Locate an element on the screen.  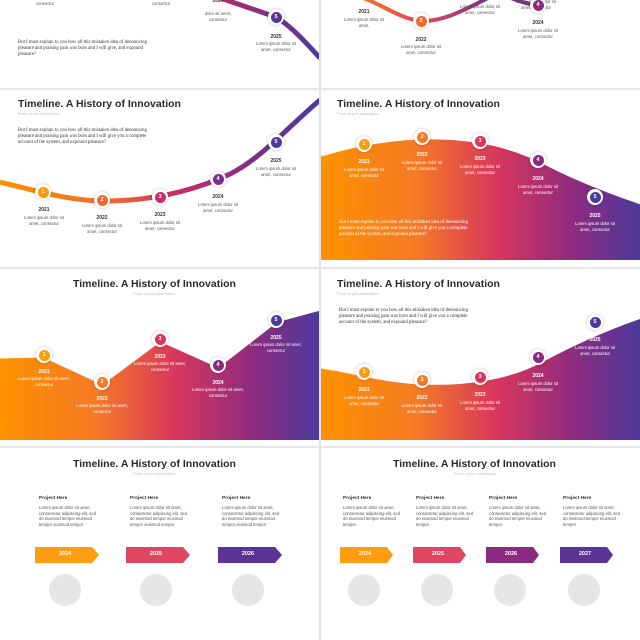
slide-8-project-3-title: Project Here is located at coordinates (503, 498).